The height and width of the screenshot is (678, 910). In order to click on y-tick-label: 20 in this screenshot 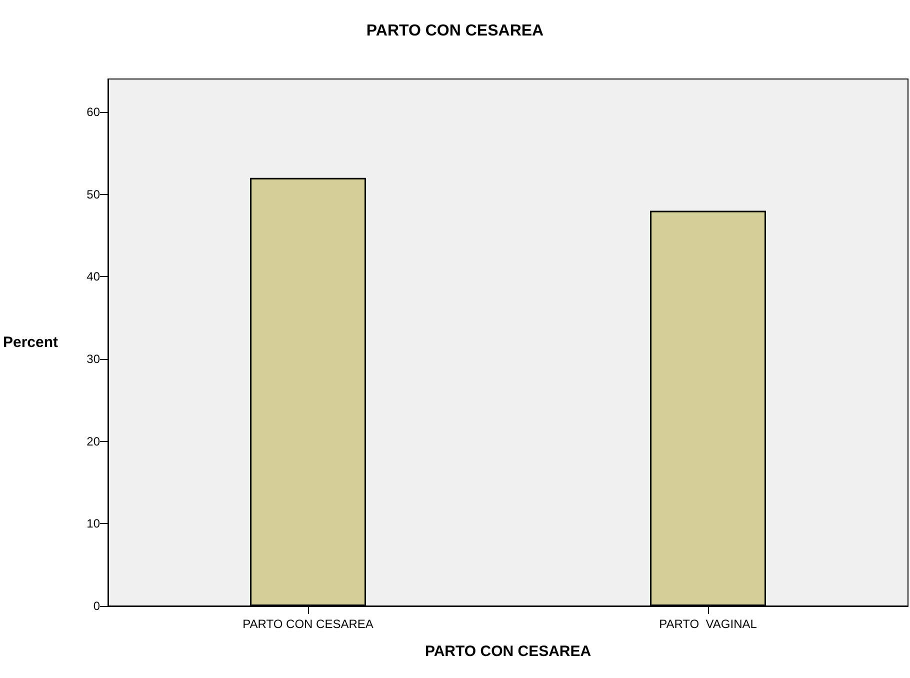, I will do `click(93, 441)`.